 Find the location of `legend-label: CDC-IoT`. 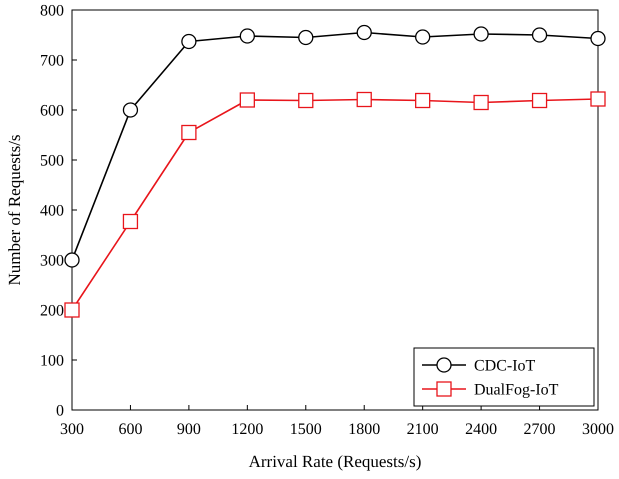

legend-label: CDC-IoT is located at coordinates (505, 366).